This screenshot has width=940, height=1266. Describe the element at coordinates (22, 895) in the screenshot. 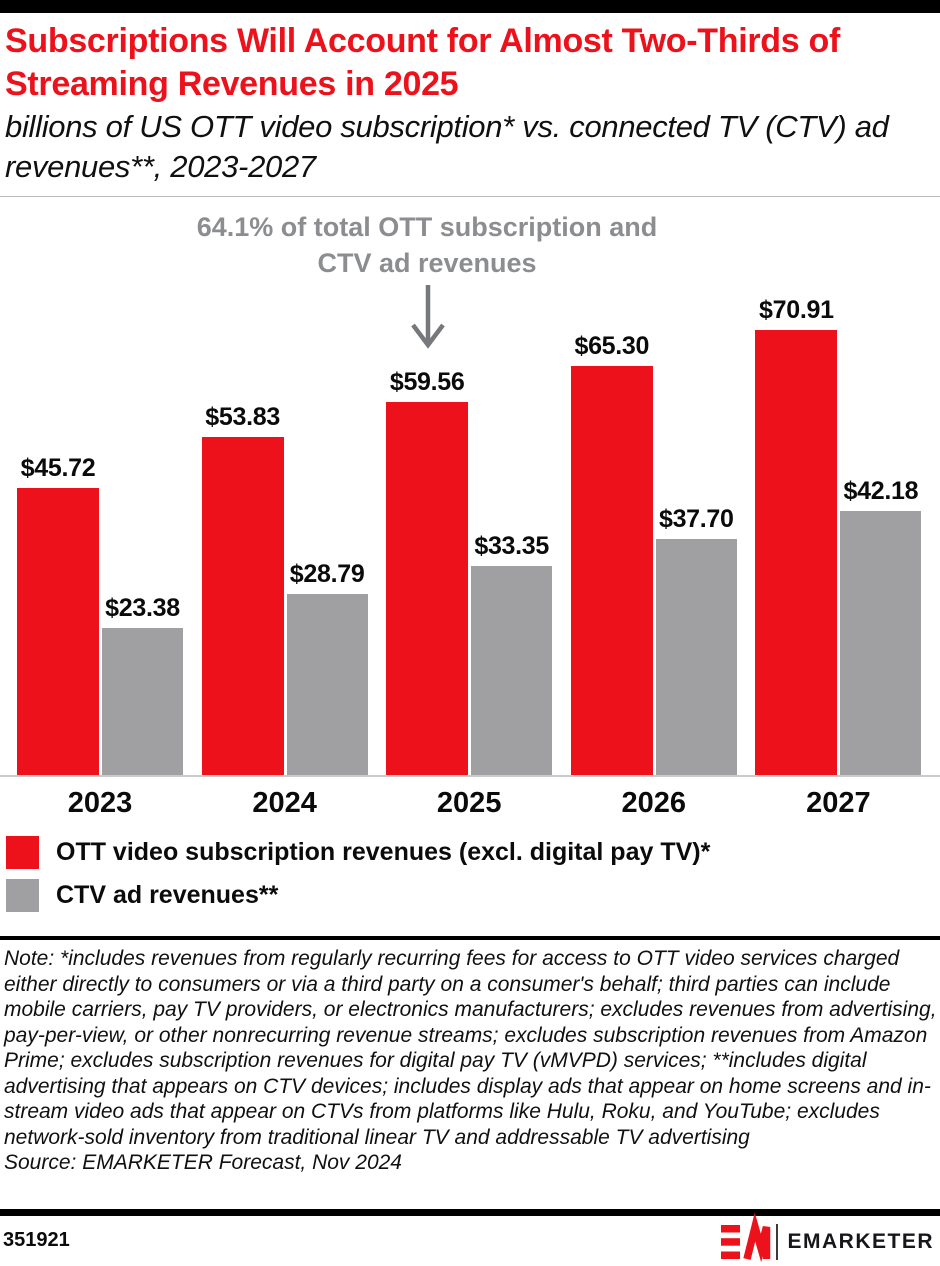

I see `legend-swatch-ctv` at that location.